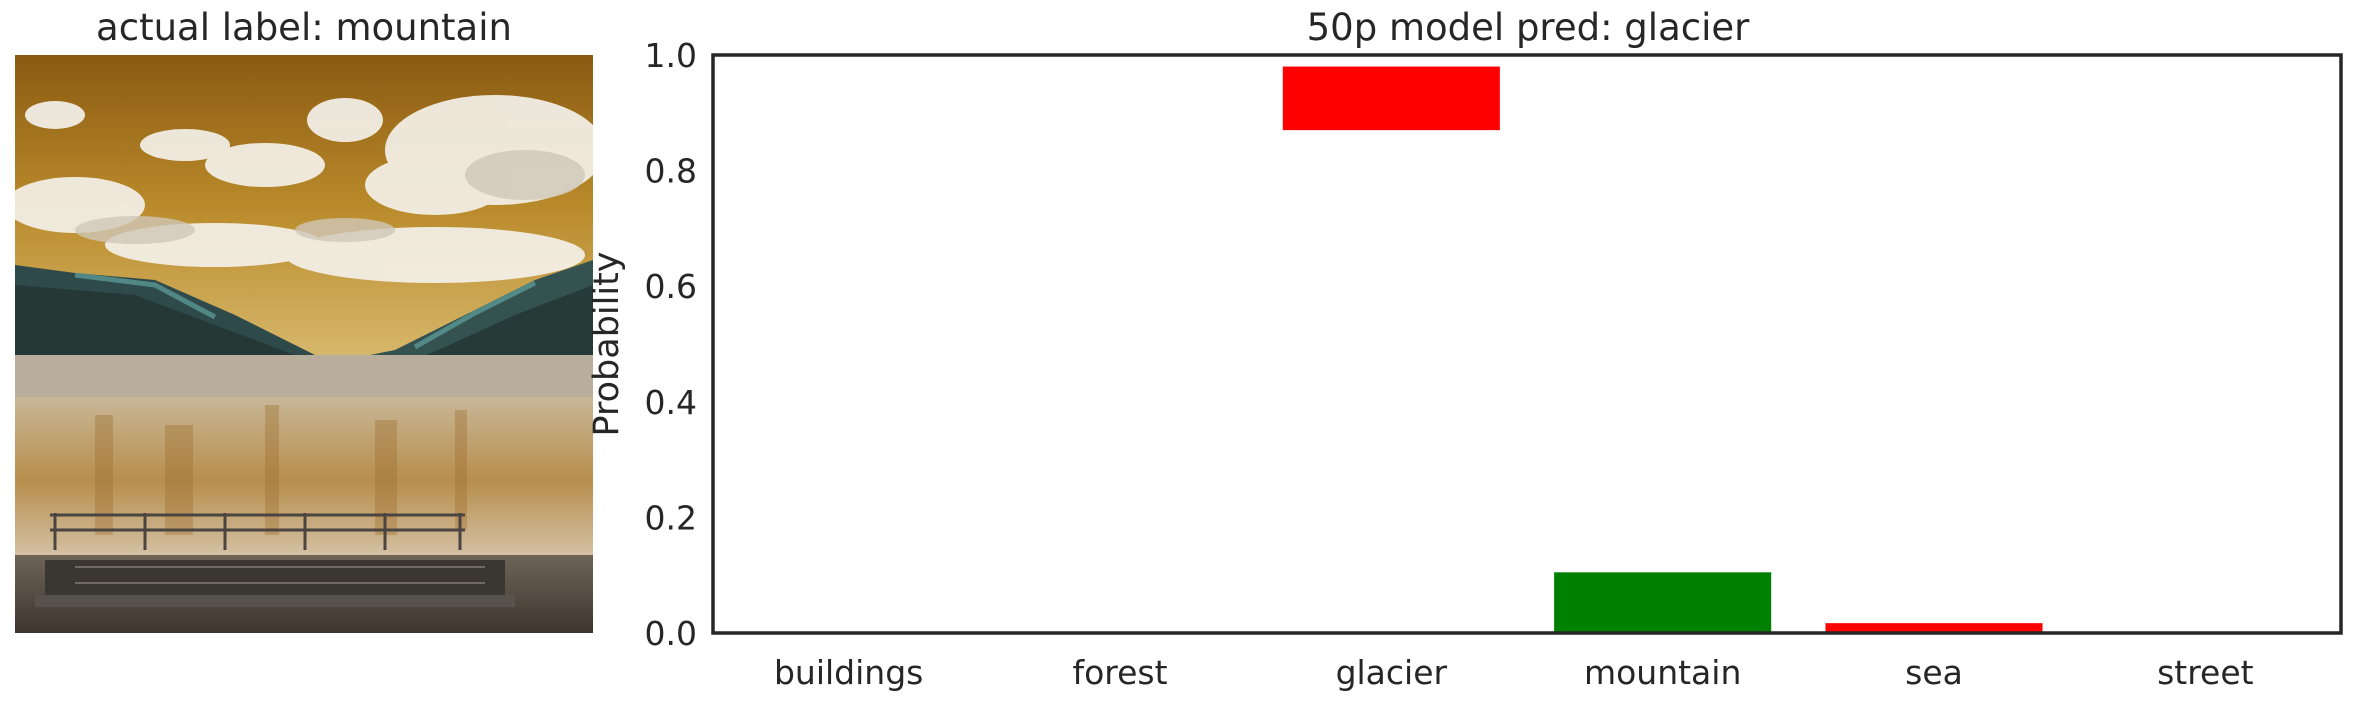 The height and width of the screenshot is (707, 2354). I want to click on y-tick-label: 0.8, so click(671, 171).